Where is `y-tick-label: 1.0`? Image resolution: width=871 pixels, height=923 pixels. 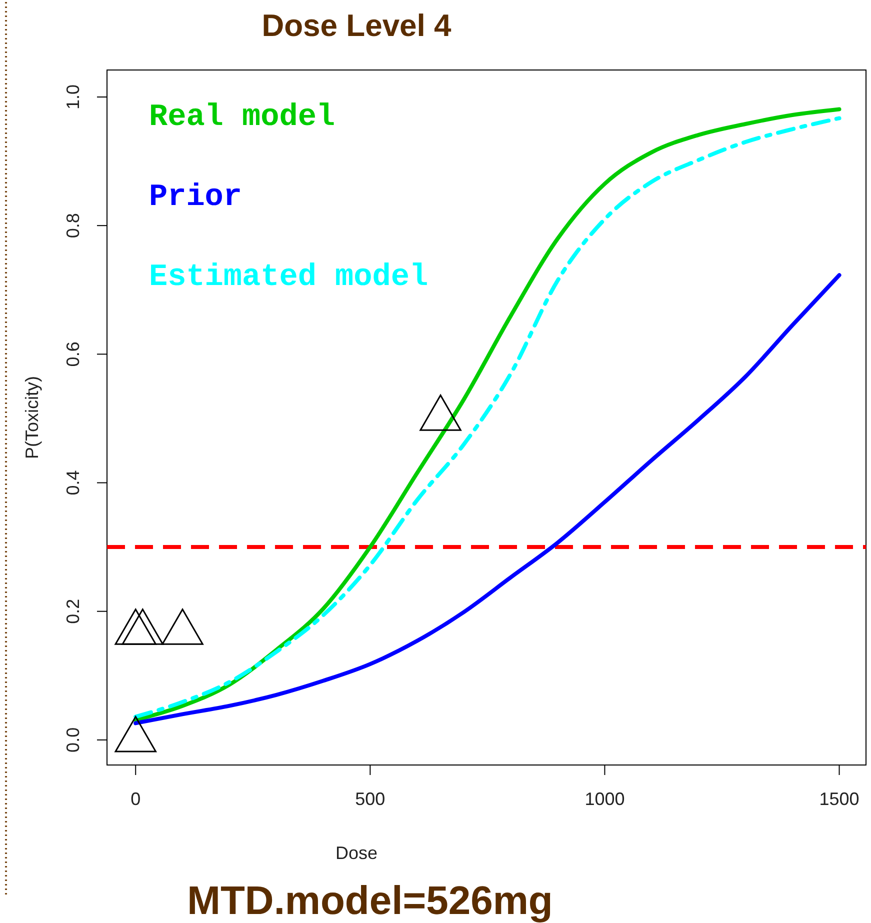 y-tick-label: 1.0 is located at coordinates (73, 97).